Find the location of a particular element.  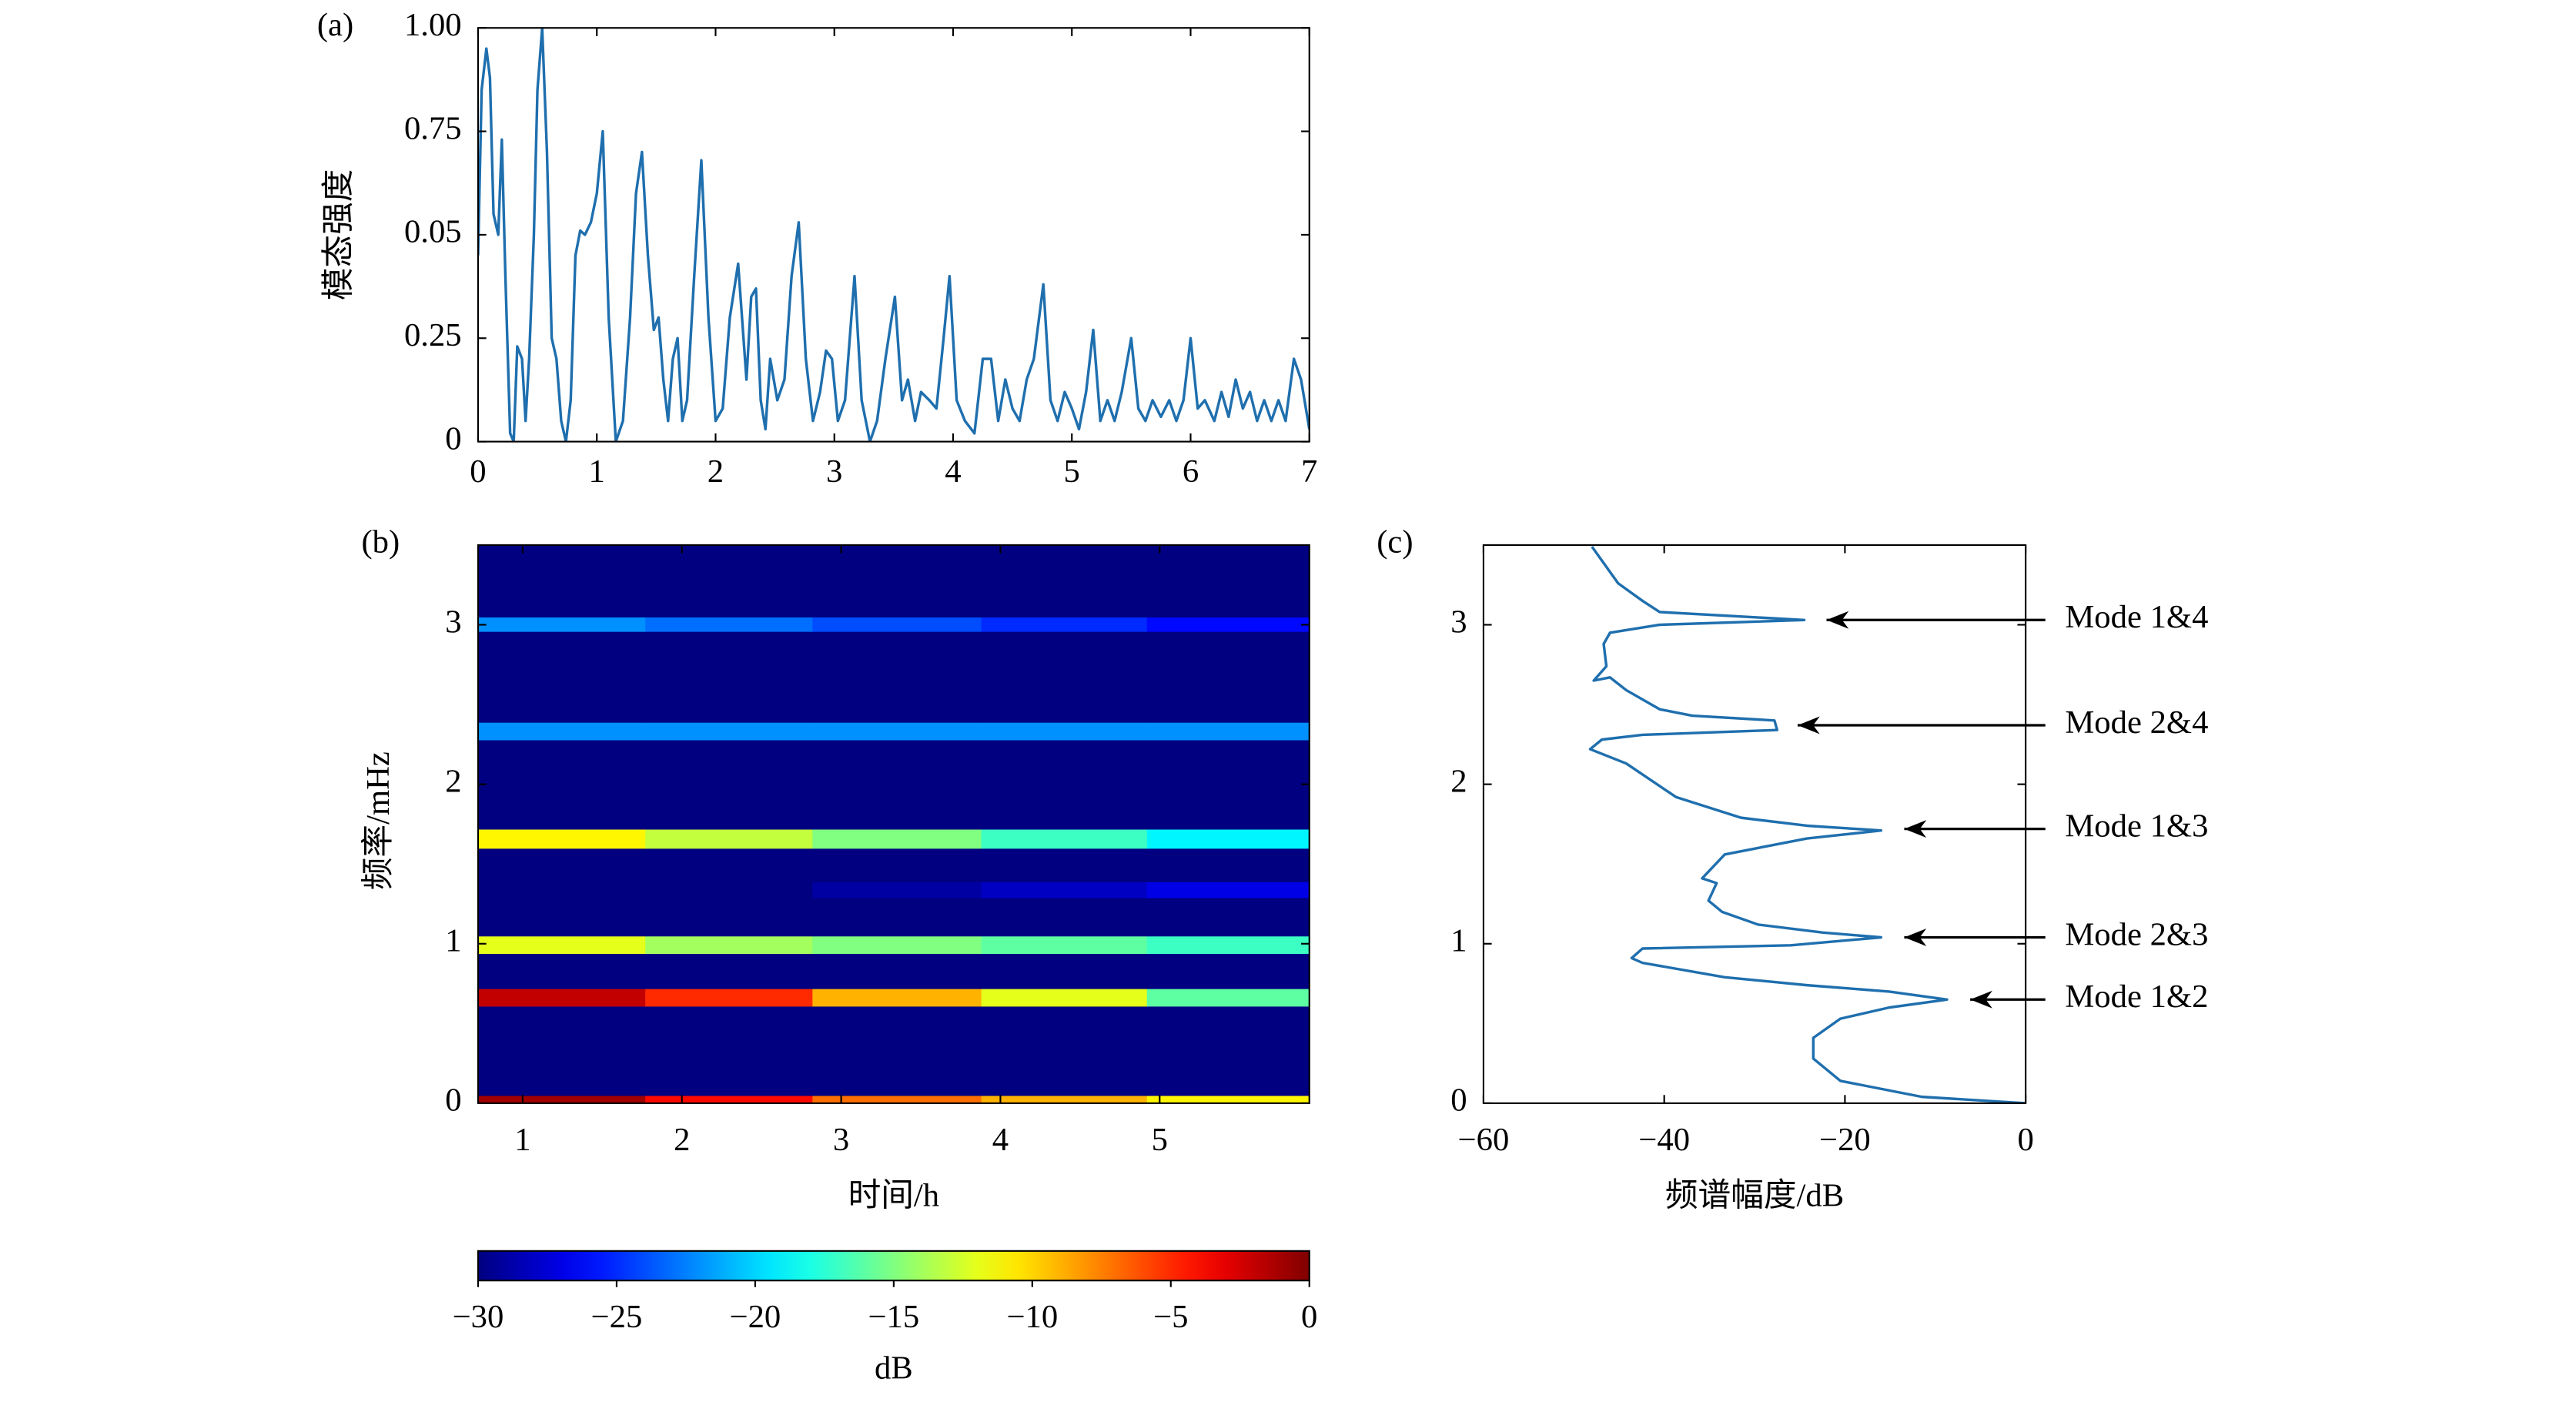

y-tick-label: 1.00 is located at coordinates (433, 25).